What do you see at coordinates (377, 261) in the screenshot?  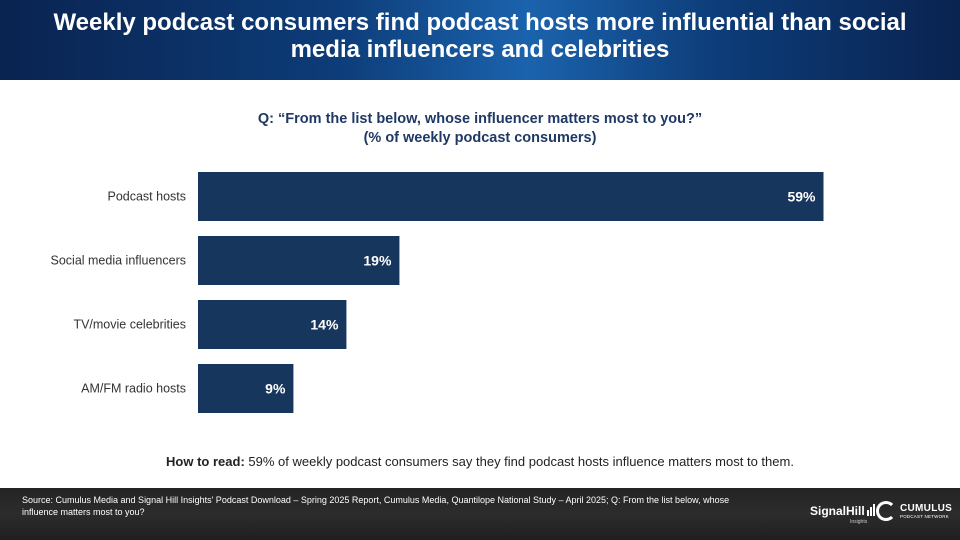 I see `data-label: 19%` at bounding box center [377, 261].